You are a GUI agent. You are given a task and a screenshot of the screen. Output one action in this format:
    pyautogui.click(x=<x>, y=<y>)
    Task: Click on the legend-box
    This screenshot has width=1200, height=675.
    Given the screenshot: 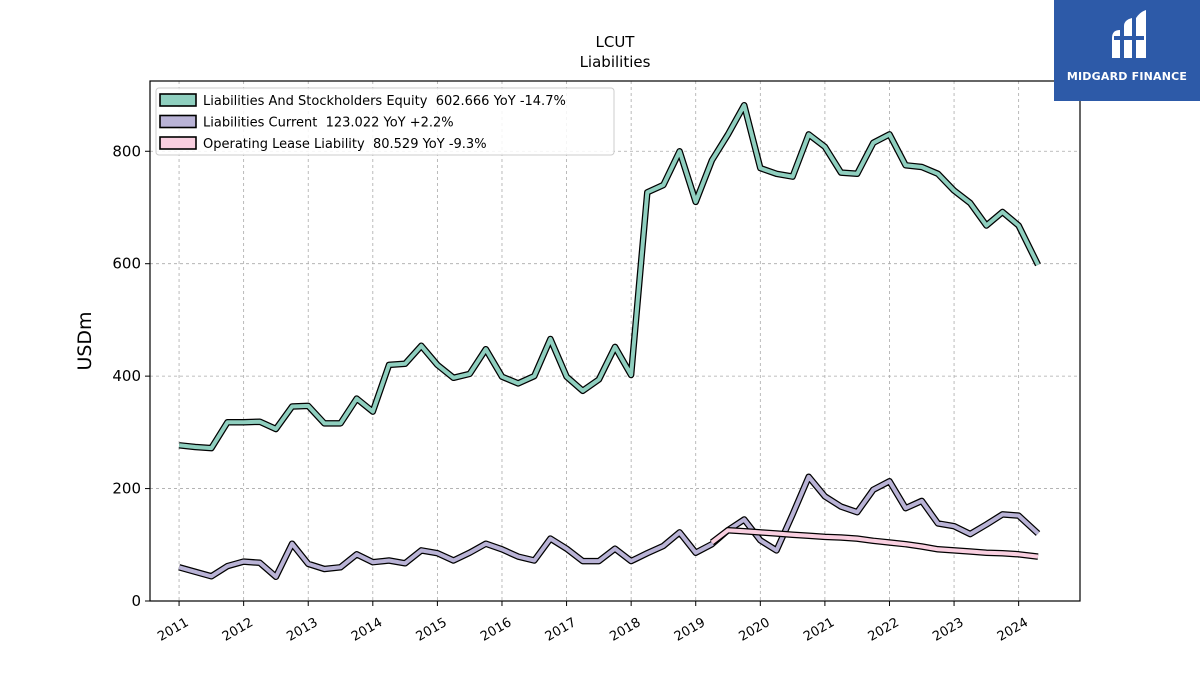 What is the action you would take?
    pyautogui.click(x=385, y=121)
    